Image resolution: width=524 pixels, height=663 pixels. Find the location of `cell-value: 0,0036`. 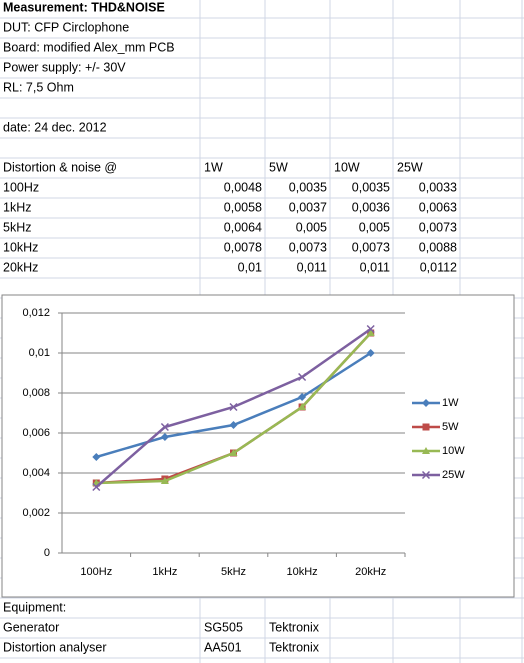

cell-value: 0,0036 is located at coordinates (371, 207).